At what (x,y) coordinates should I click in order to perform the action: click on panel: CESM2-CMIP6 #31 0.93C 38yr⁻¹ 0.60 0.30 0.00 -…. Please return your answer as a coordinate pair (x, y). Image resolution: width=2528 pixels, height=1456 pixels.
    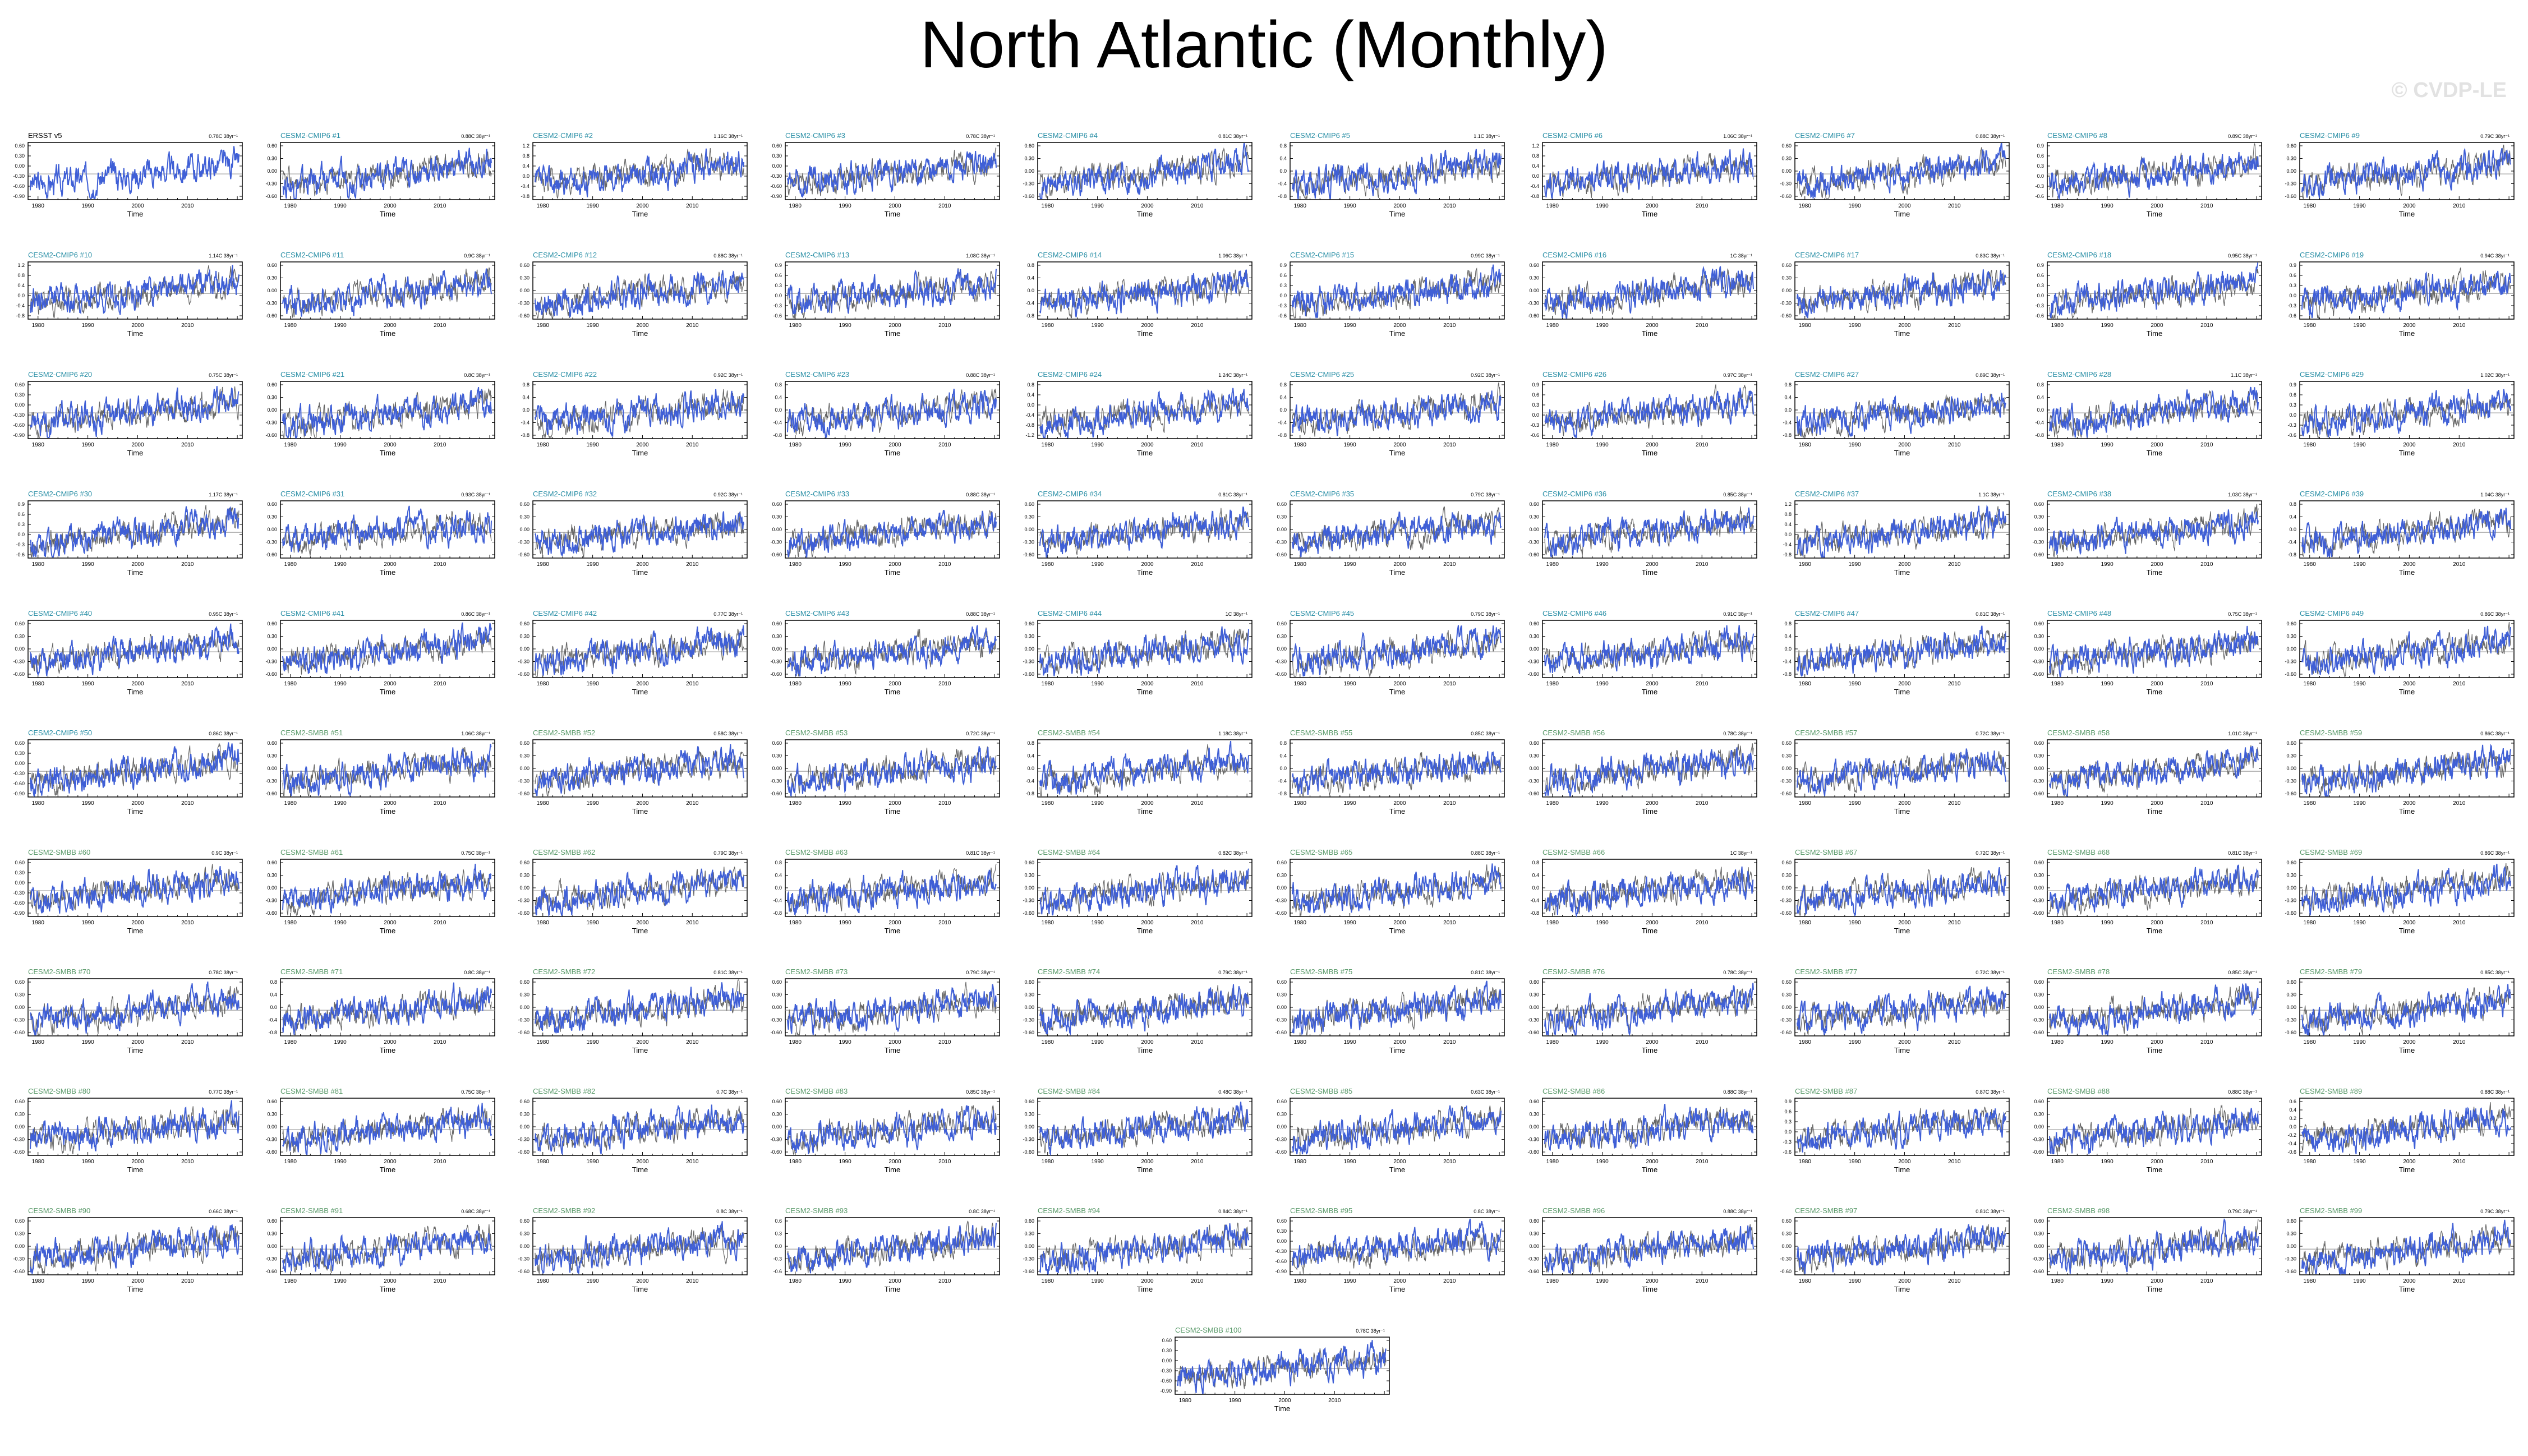
    Looking at the image, I should click on (380, 533).